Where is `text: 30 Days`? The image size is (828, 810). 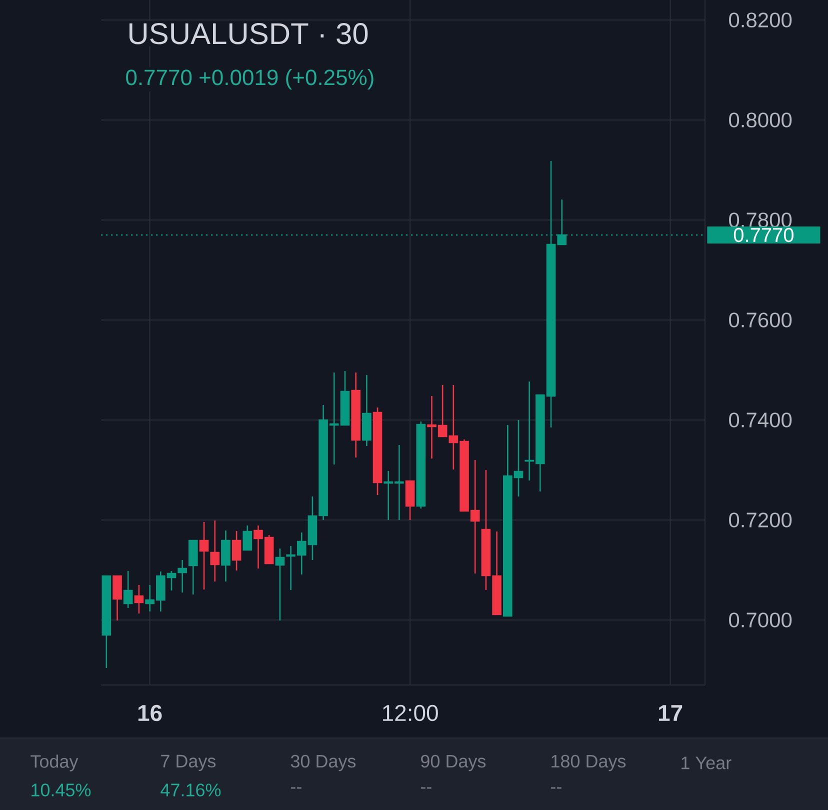
text: 30 Days is located at coordinates (323, 763).